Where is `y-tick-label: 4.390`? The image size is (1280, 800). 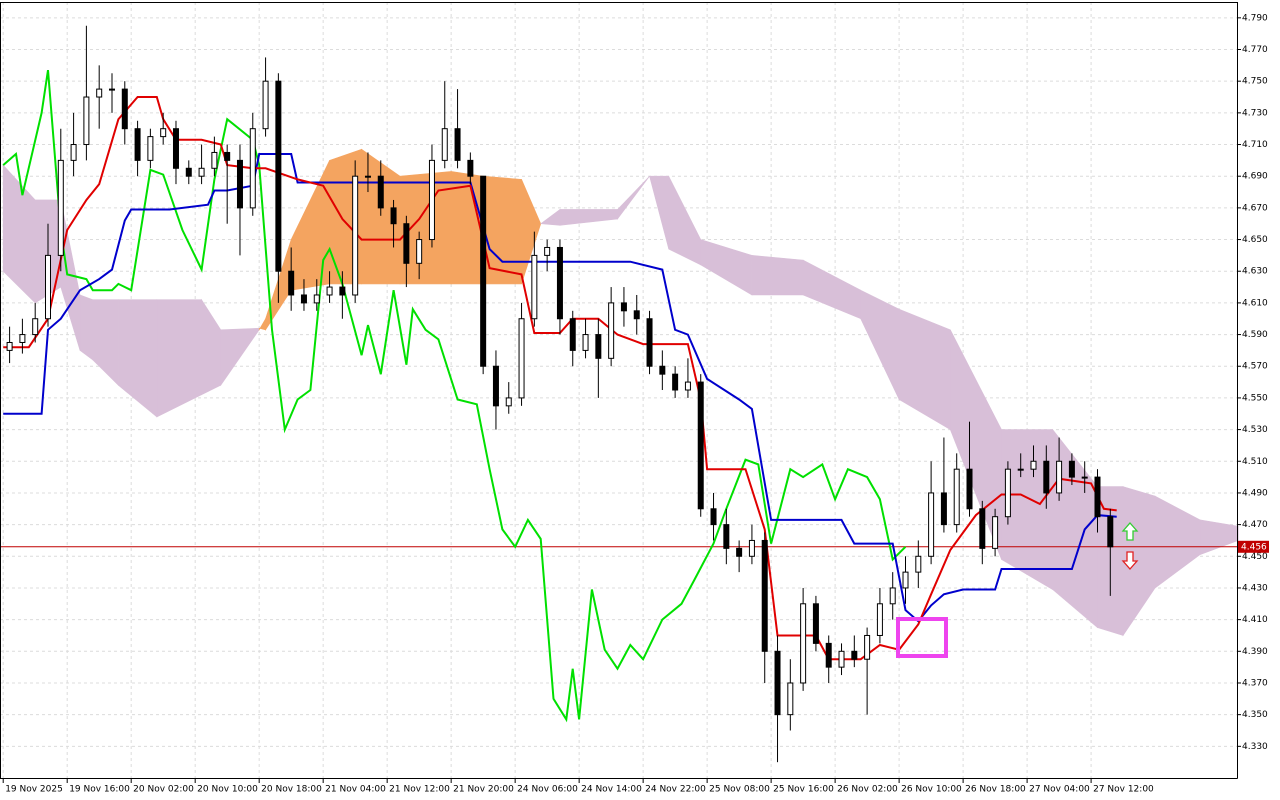 y-tick-label: 4.390 is located at coordinates (1255, 652).